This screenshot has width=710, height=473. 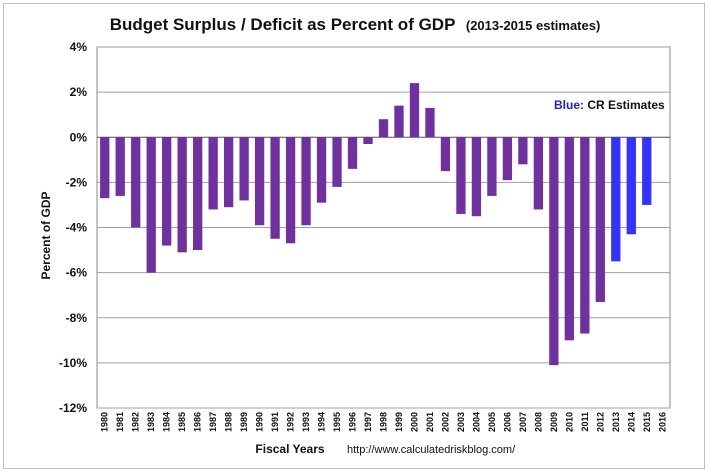 What do you see at coordinates (399, 422) in the screenshot?
I see `x-tick-label: 1999` at bounding box center [399, 422].